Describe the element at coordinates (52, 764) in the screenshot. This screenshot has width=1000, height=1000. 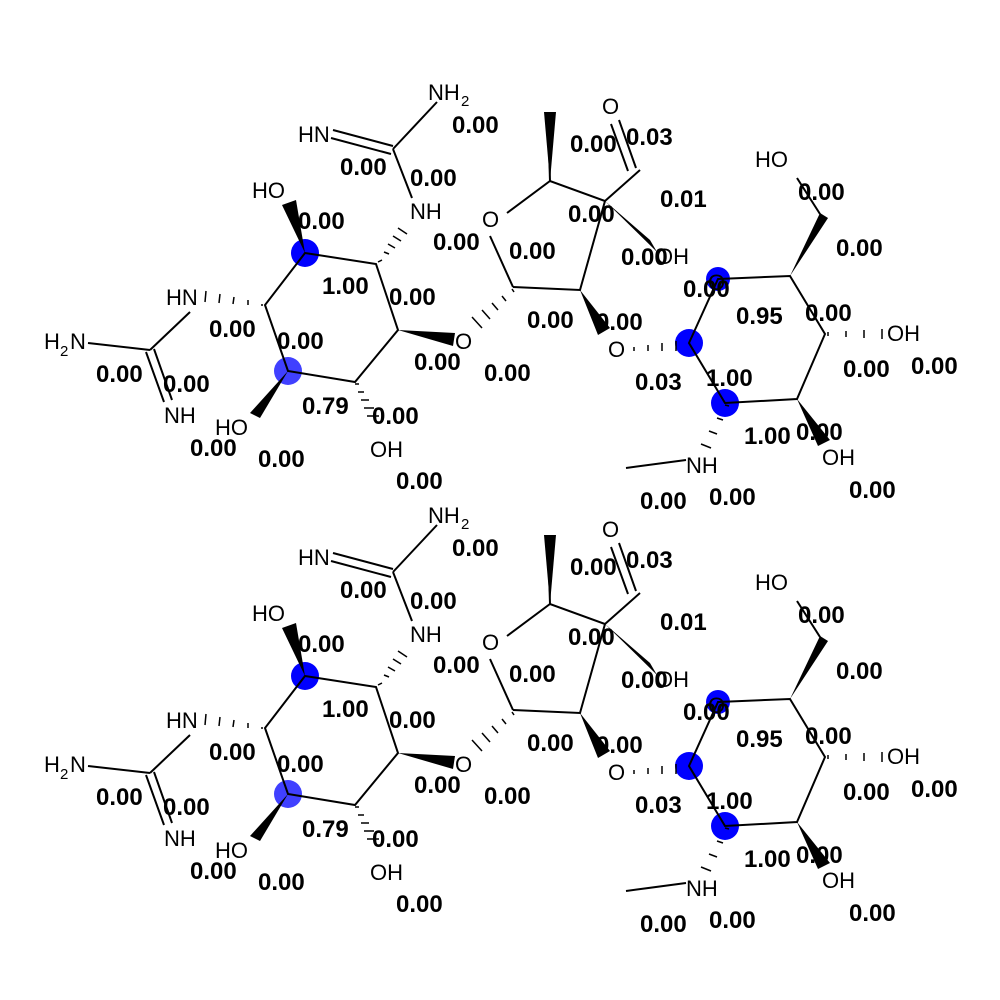
I see `atom-label: H` at that location.